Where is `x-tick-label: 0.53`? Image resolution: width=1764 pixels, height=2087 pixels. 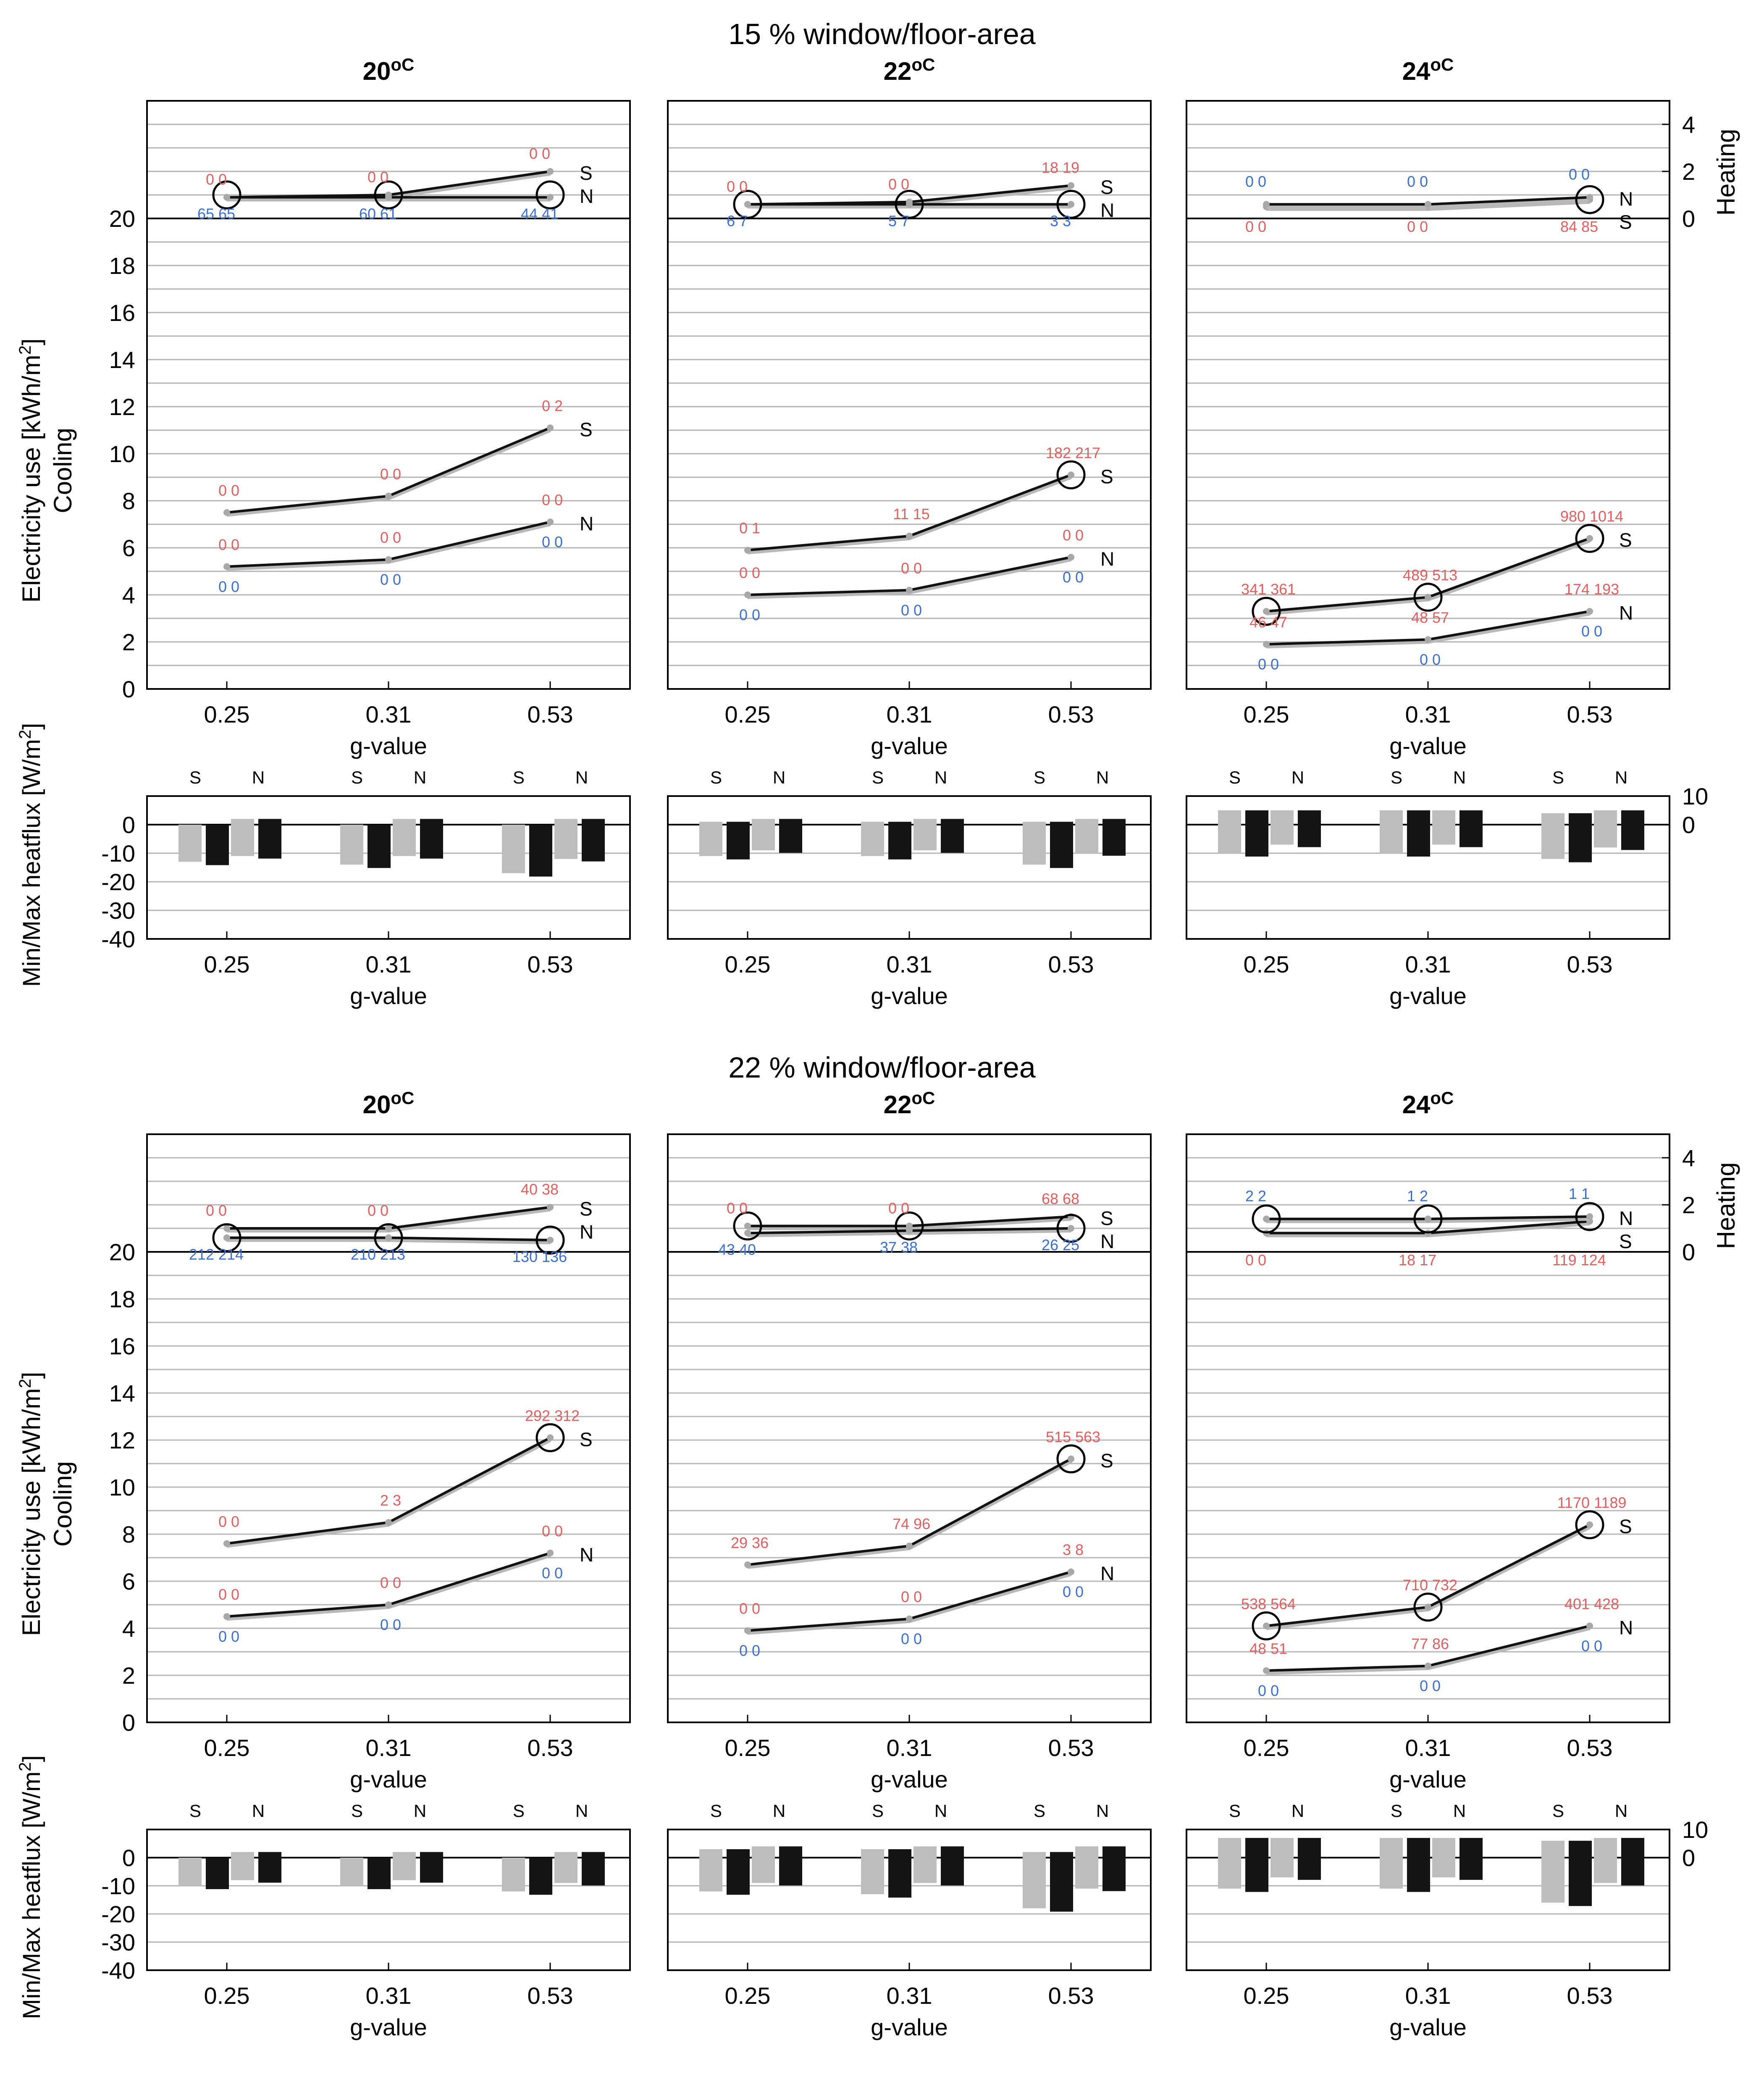
x-tick-label: 0.53 is located at coordinates (1071, 964).